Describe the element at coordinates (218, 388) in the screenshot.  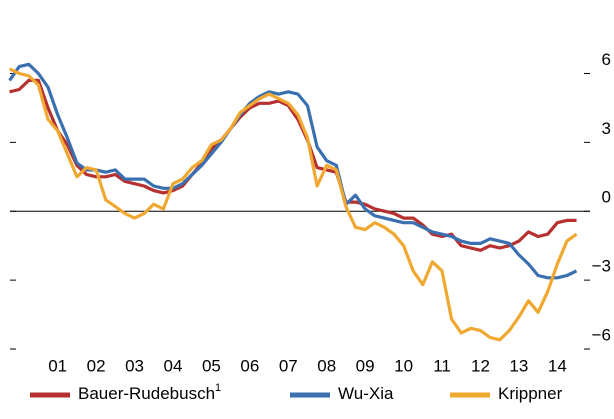
I see `legend-footnote: 1` at that location.